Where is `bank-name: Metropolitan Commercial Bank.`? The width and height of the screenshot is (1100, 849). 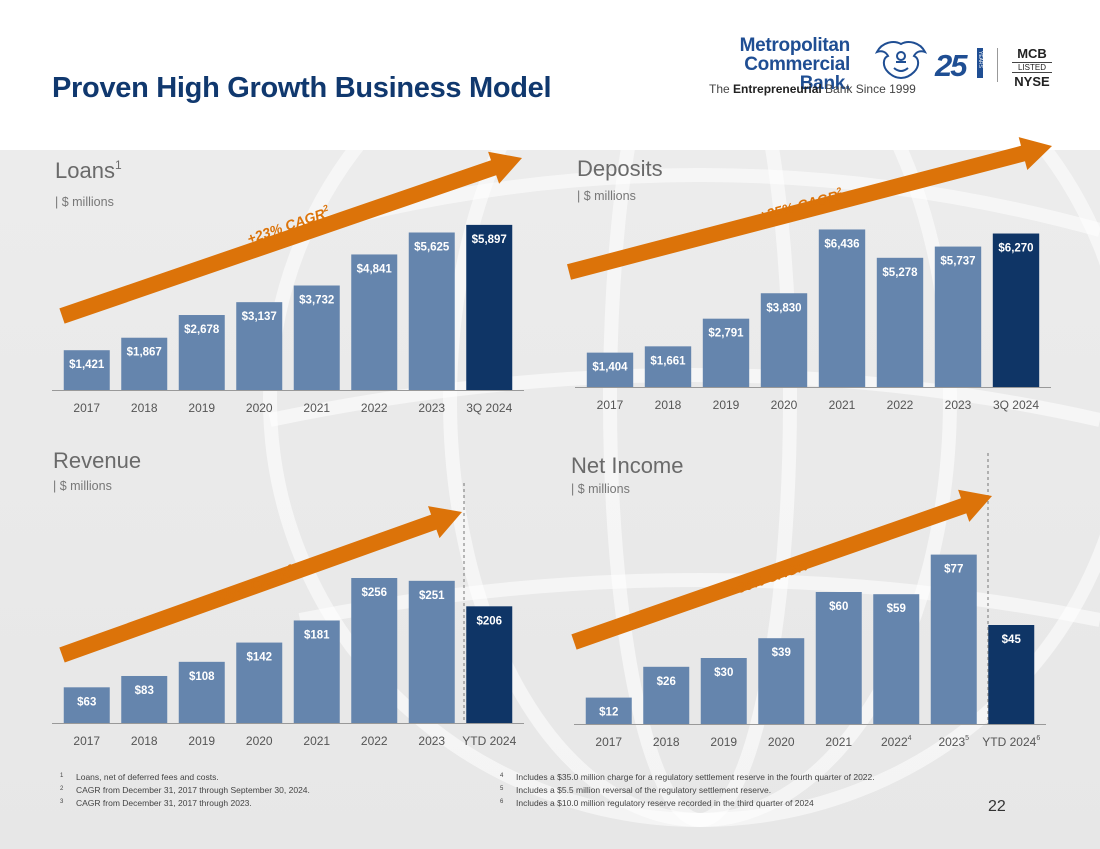 bank-name: Metropolitan Commercial Bank. is located at coordinates (775, 64).